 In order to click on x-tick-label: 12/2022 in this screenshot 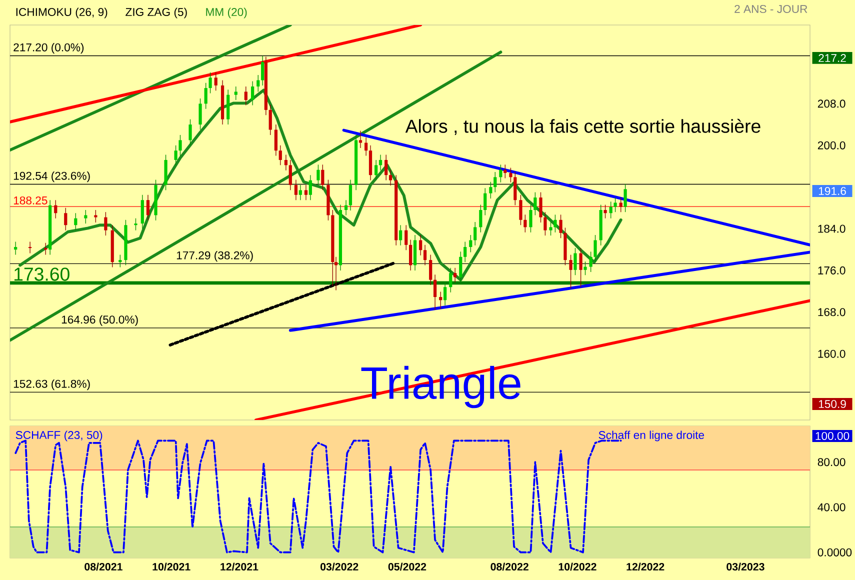, I will do `click(645, 566)`.